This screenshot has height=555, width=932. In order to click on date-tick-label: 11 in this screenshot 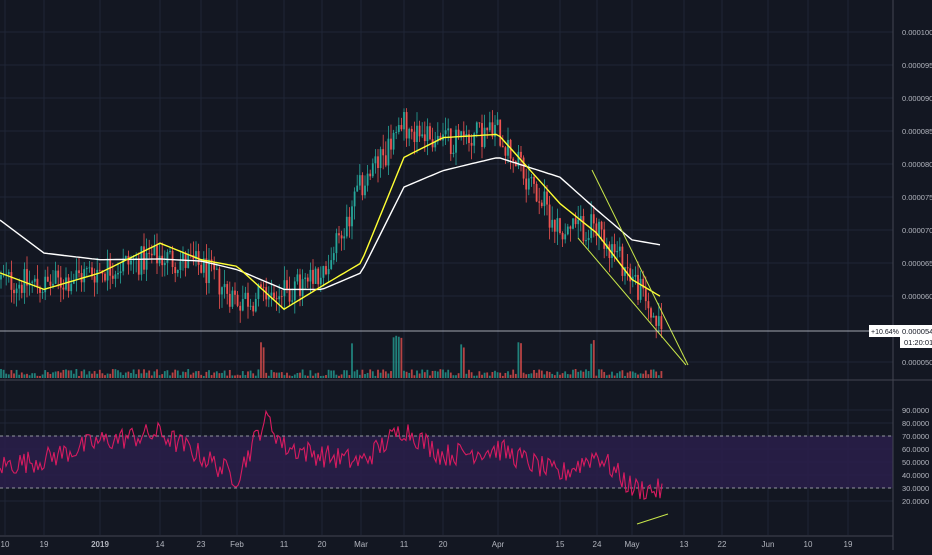, I will do `click(284, 544)`.